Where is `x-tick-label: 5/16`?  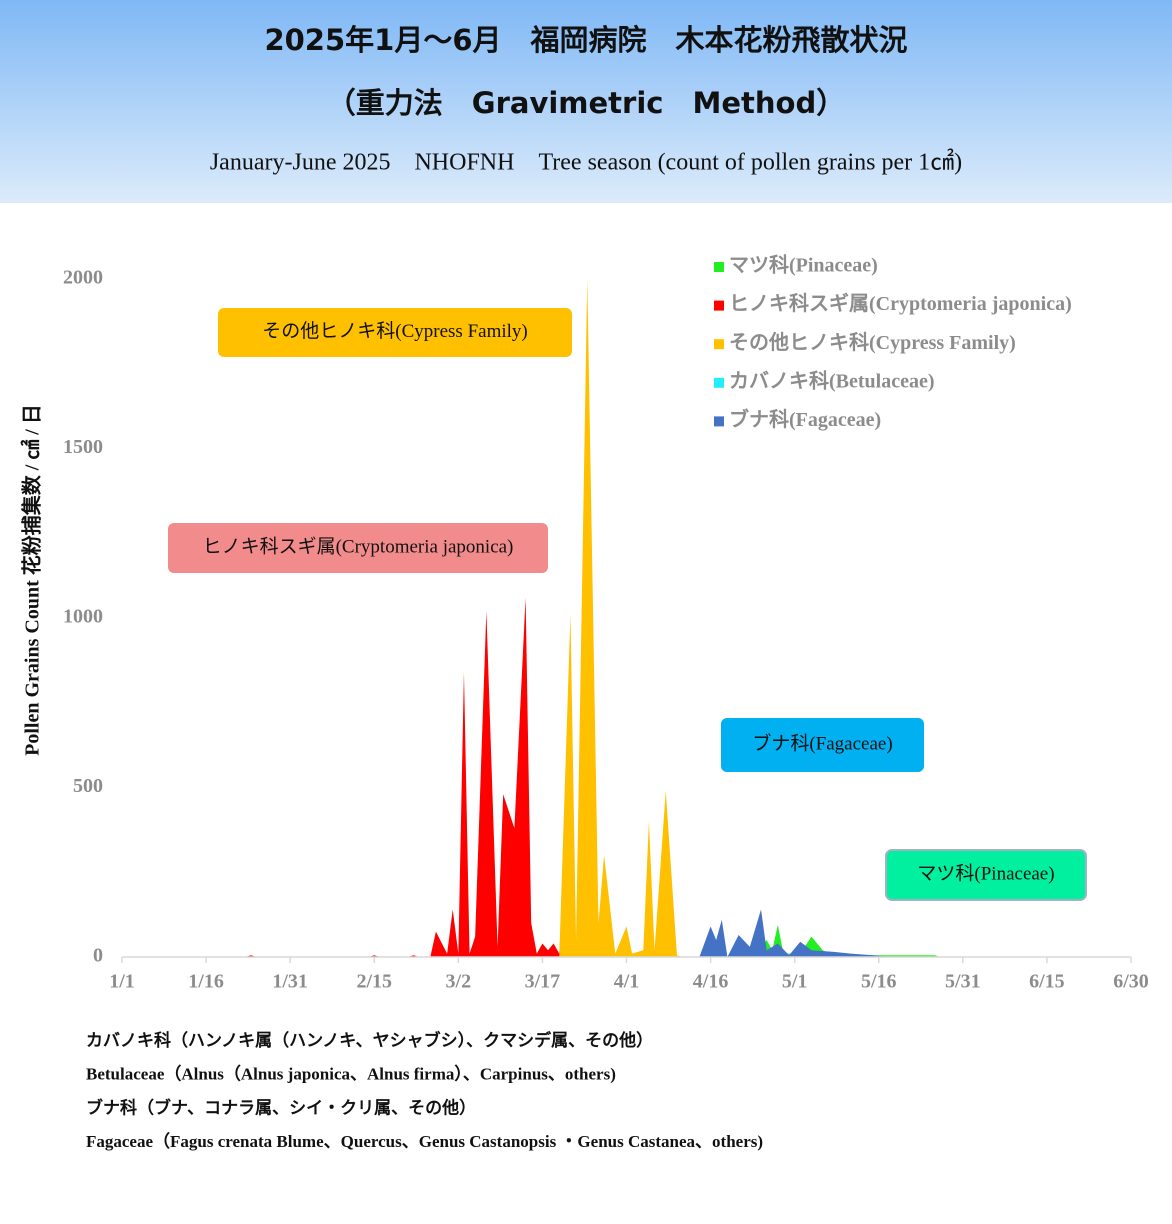 x-tick-label: 5/16 is located at coordinates (879, 982).